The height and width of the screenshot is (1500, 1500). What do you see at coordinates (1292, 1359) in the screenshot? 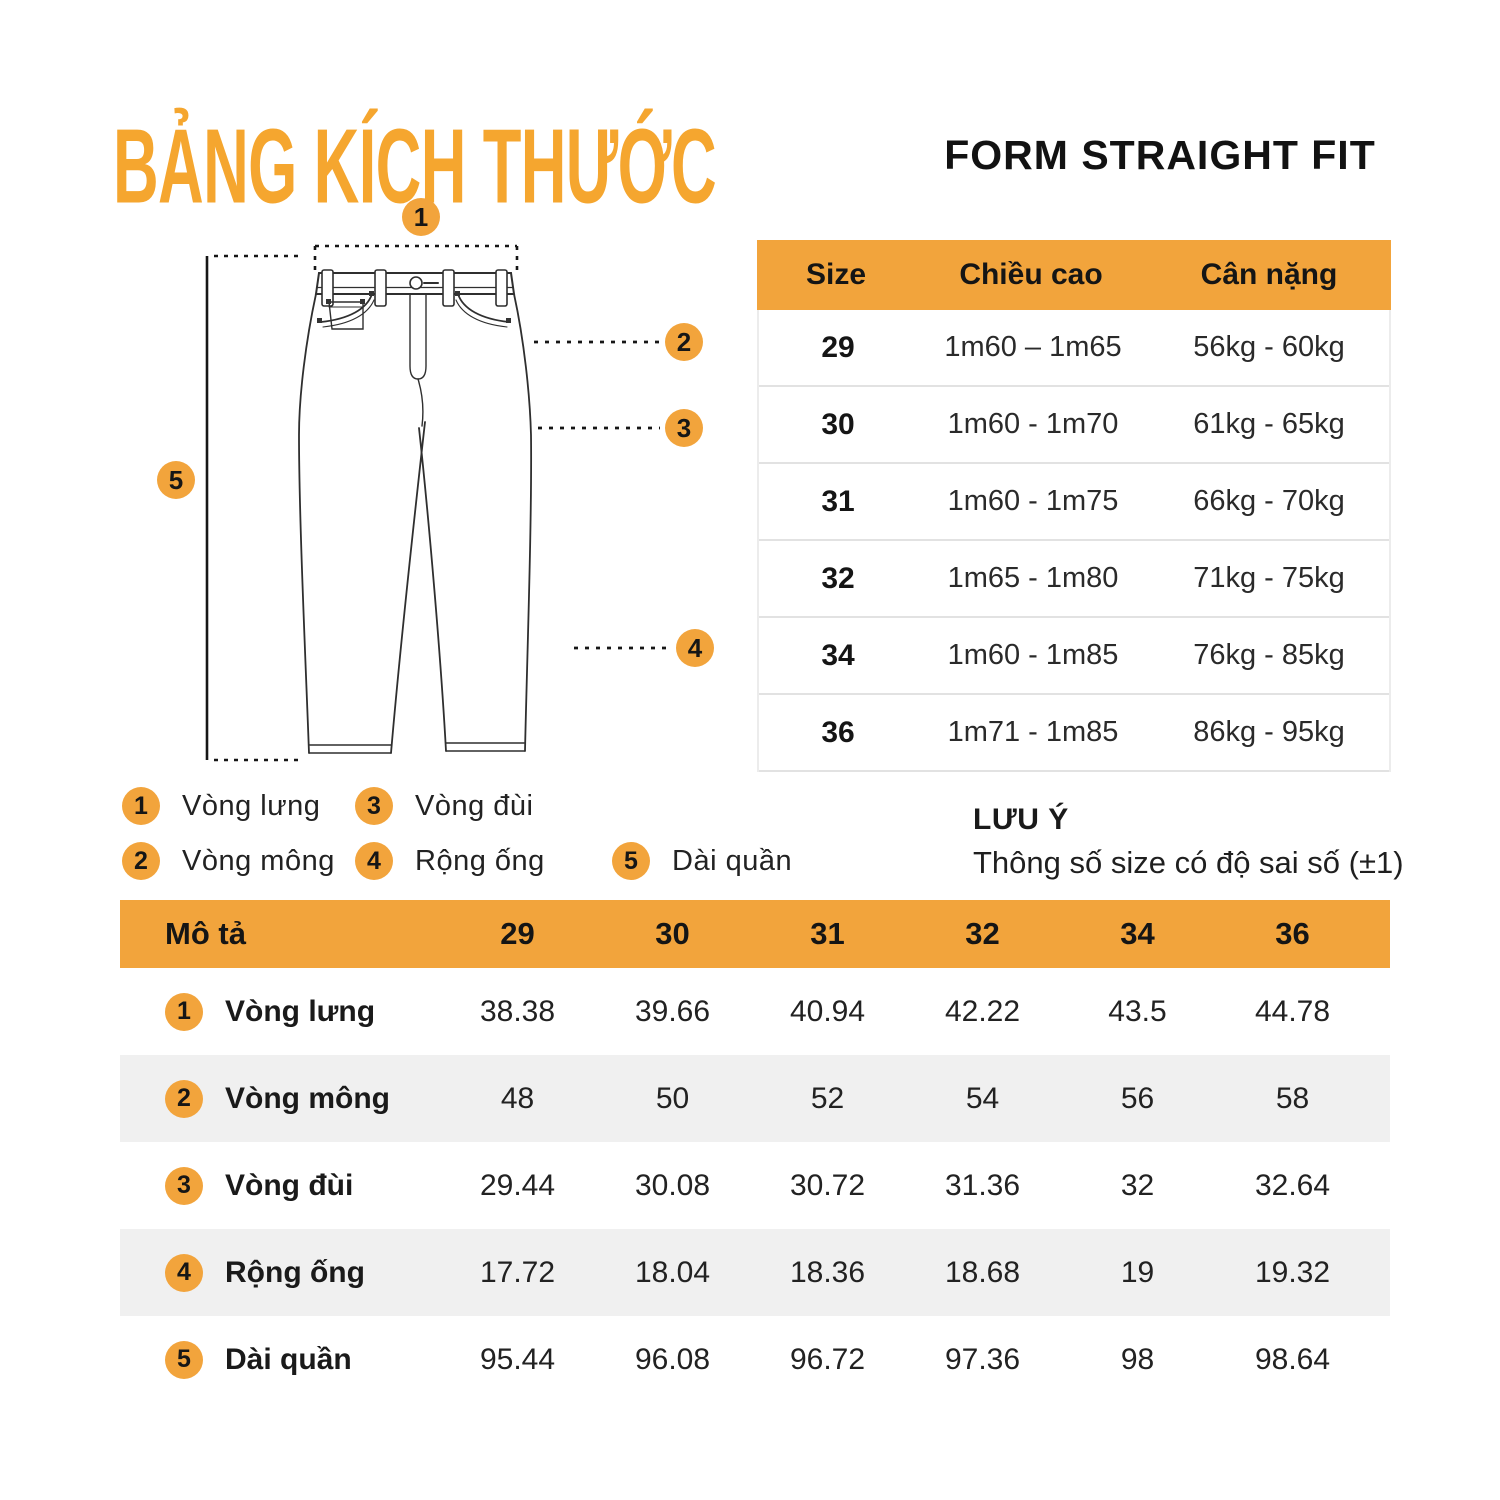
I see `cell-value: 98.64` at bounding box center [1292, 1359].